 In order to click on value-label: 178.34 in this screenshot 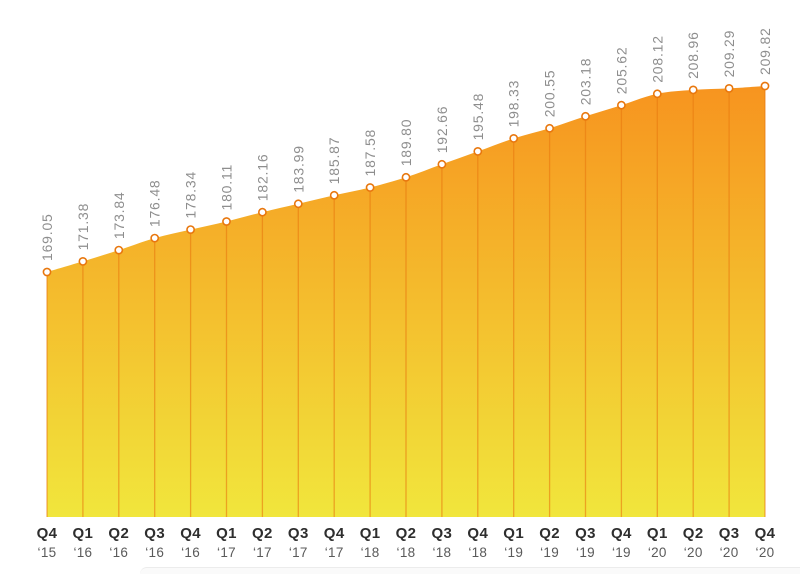, I will do `click(191, 195)`.